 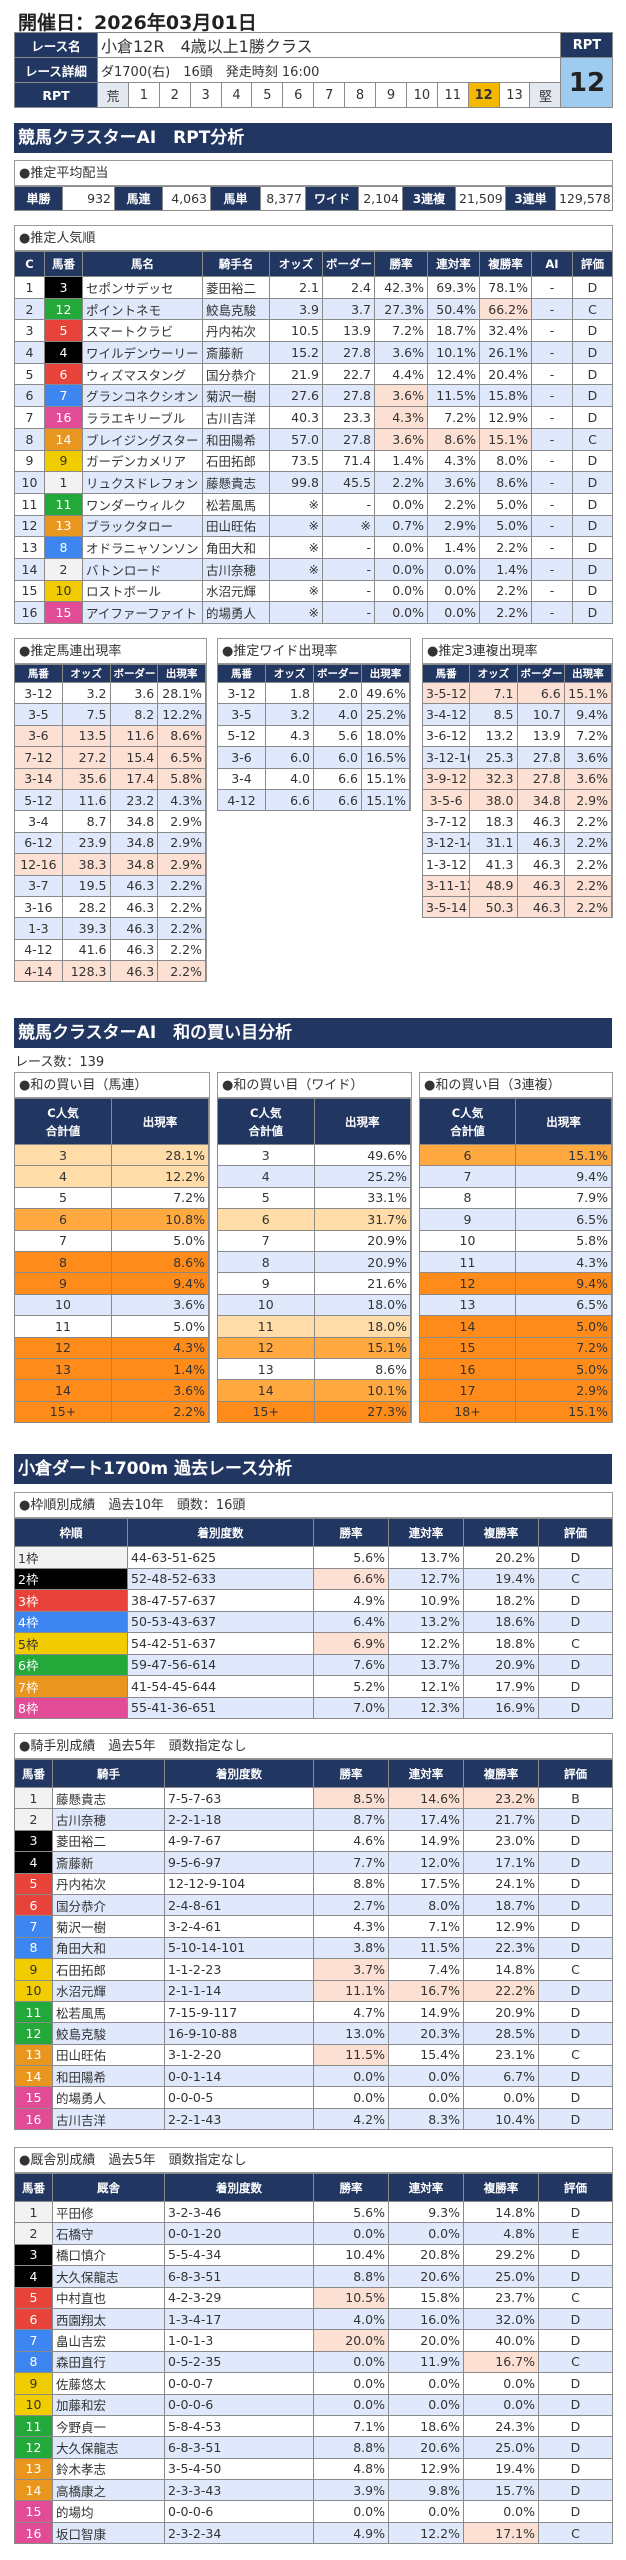 I want to click on column-header: オッズ, so click(x=289, y=673).